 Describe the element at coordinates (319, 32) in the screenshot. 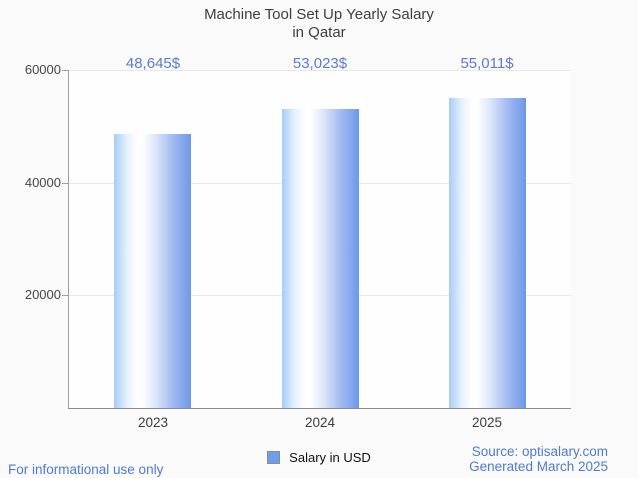

I see `chart-title-line2: in Qatar` at that location.